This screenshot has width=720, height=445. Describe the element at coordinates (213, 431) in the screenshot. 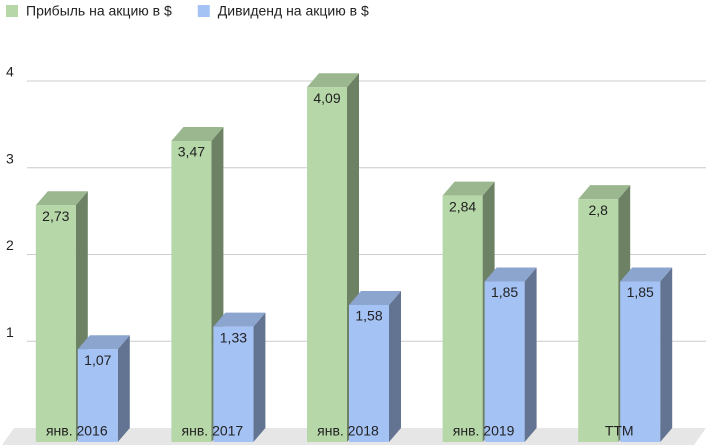

I see `x-tick-label: янв. 2017` at that location.